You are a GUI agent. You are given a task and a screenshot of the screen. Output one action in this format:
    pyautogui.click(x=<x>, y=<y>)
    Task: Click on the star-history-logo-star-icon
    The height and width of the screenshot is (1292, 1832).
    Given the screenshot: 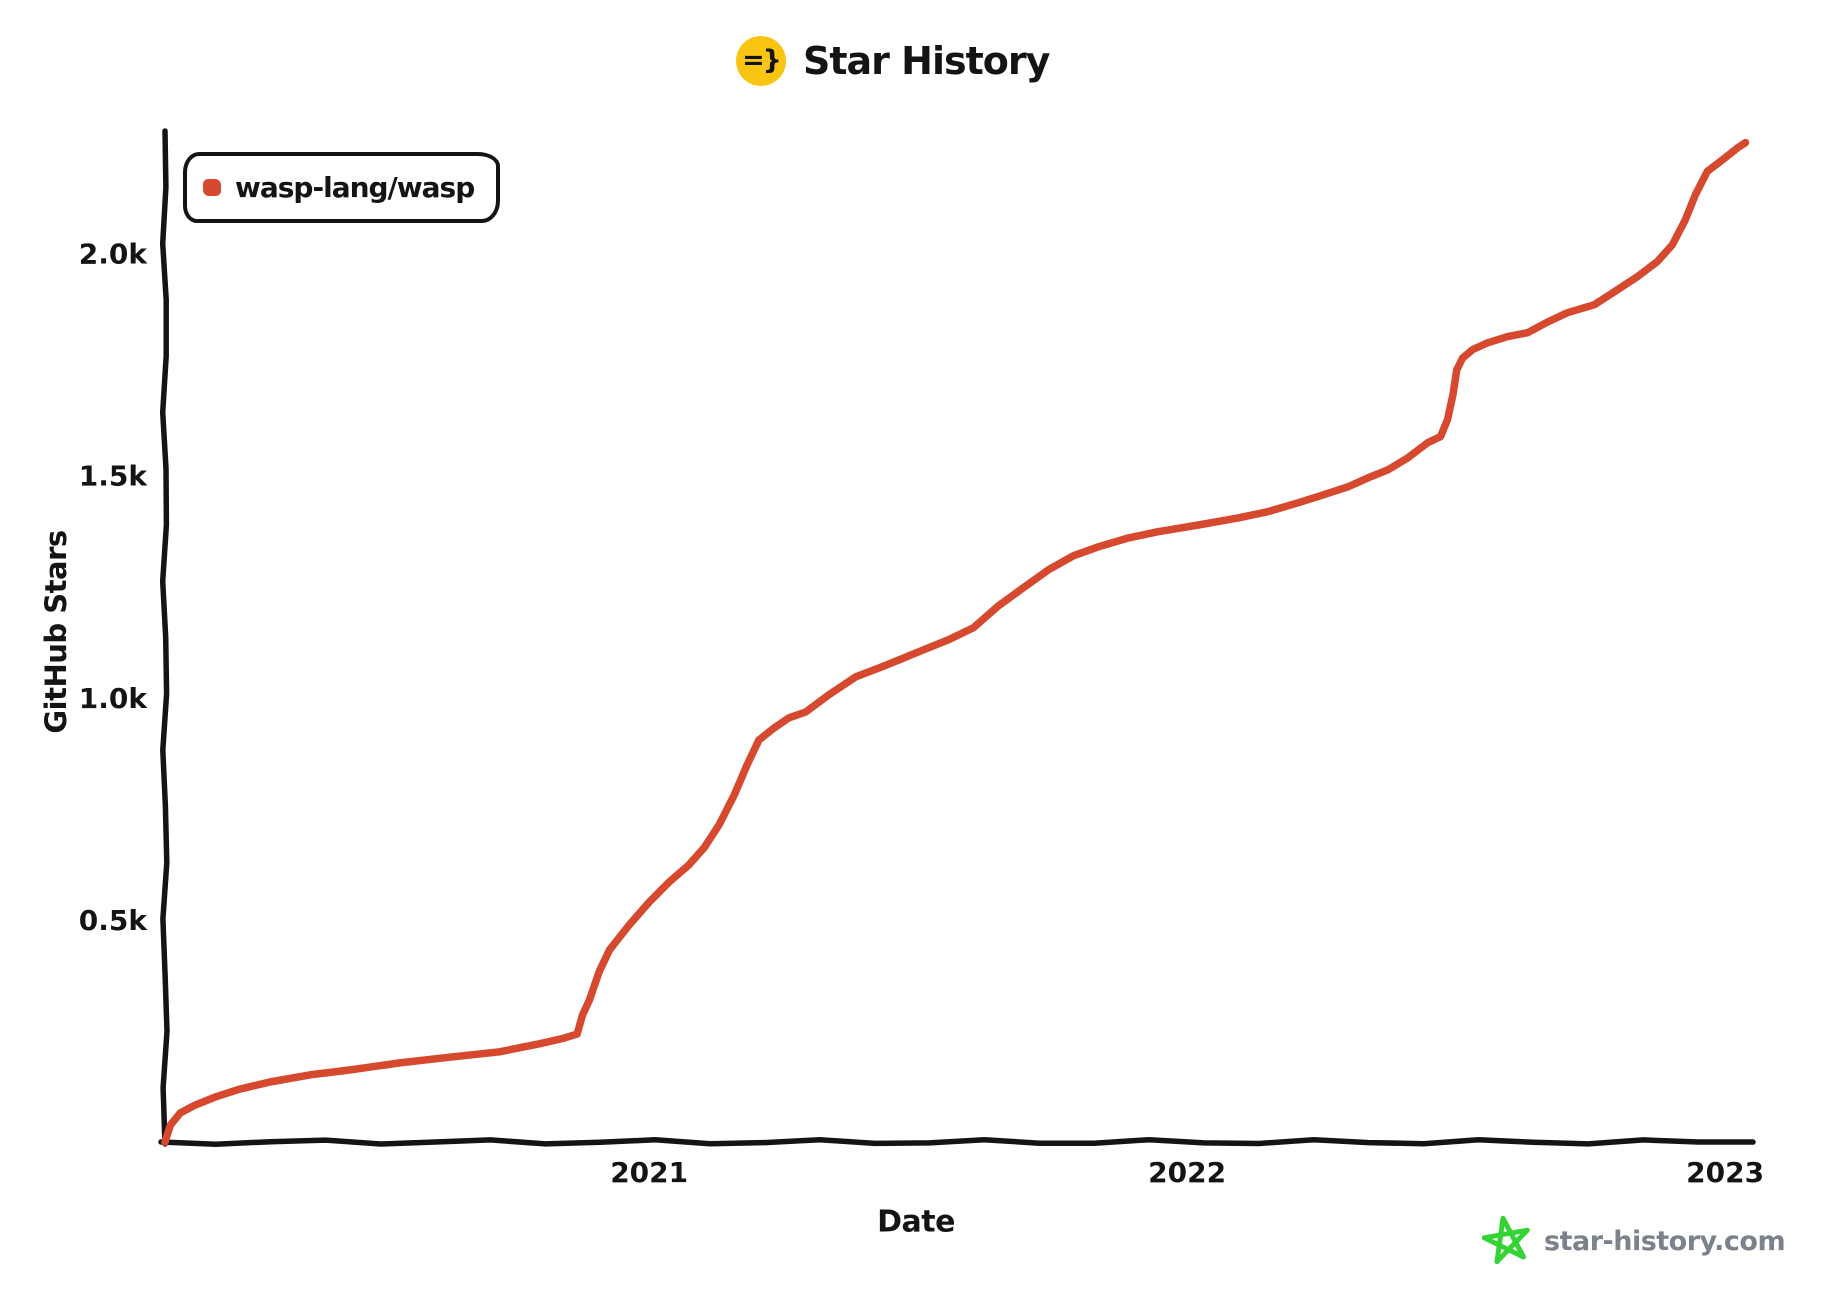 What is the action you would take?
    pyautogui.click(x=1506, y=1240)
    